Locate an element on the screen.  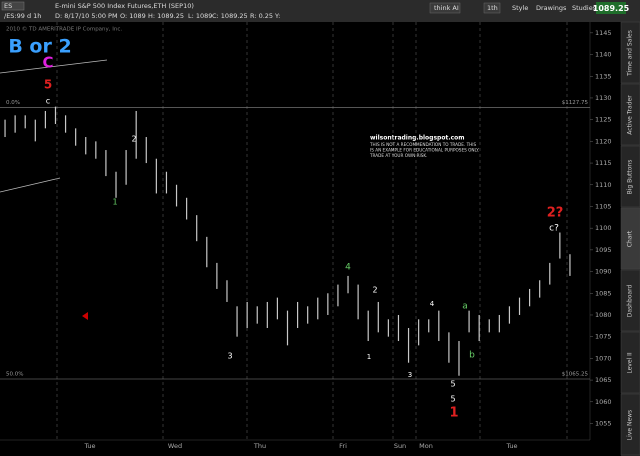
wave-label: 2? is located at coordinates (555, 213).